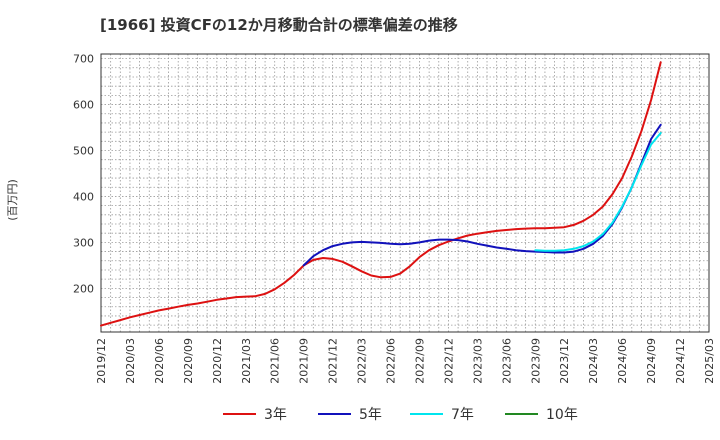 This screenshot has height=440, width=720. What do you see at coordinates (477, 361) in the screenshot?
I see `x-tick-label: 2023/03` at bounding box center [477, 361].